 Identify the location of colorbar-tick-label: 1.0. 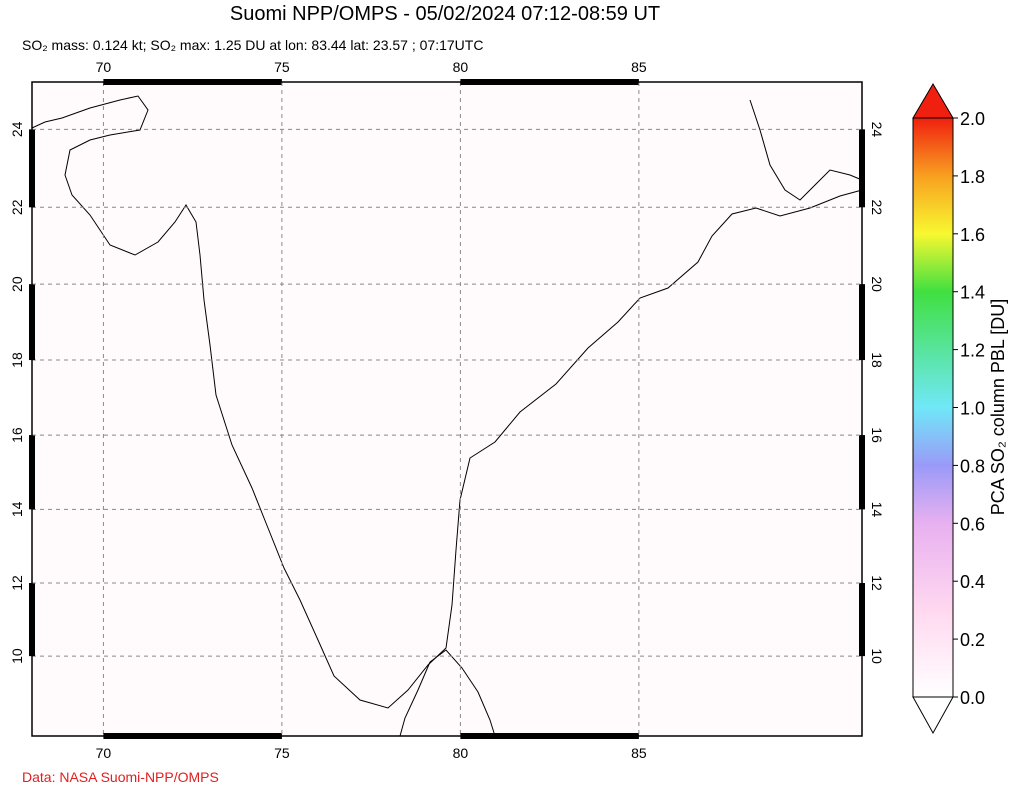
(972, 409).